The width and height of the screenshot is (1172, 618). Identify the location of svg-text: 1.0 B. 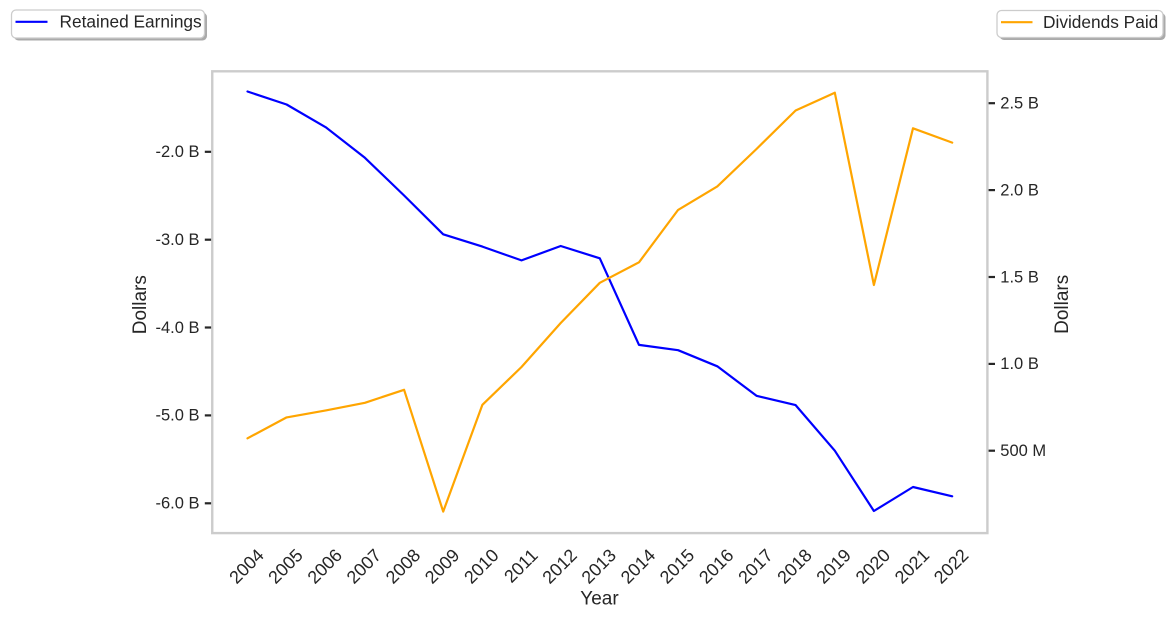
(1019, 364).